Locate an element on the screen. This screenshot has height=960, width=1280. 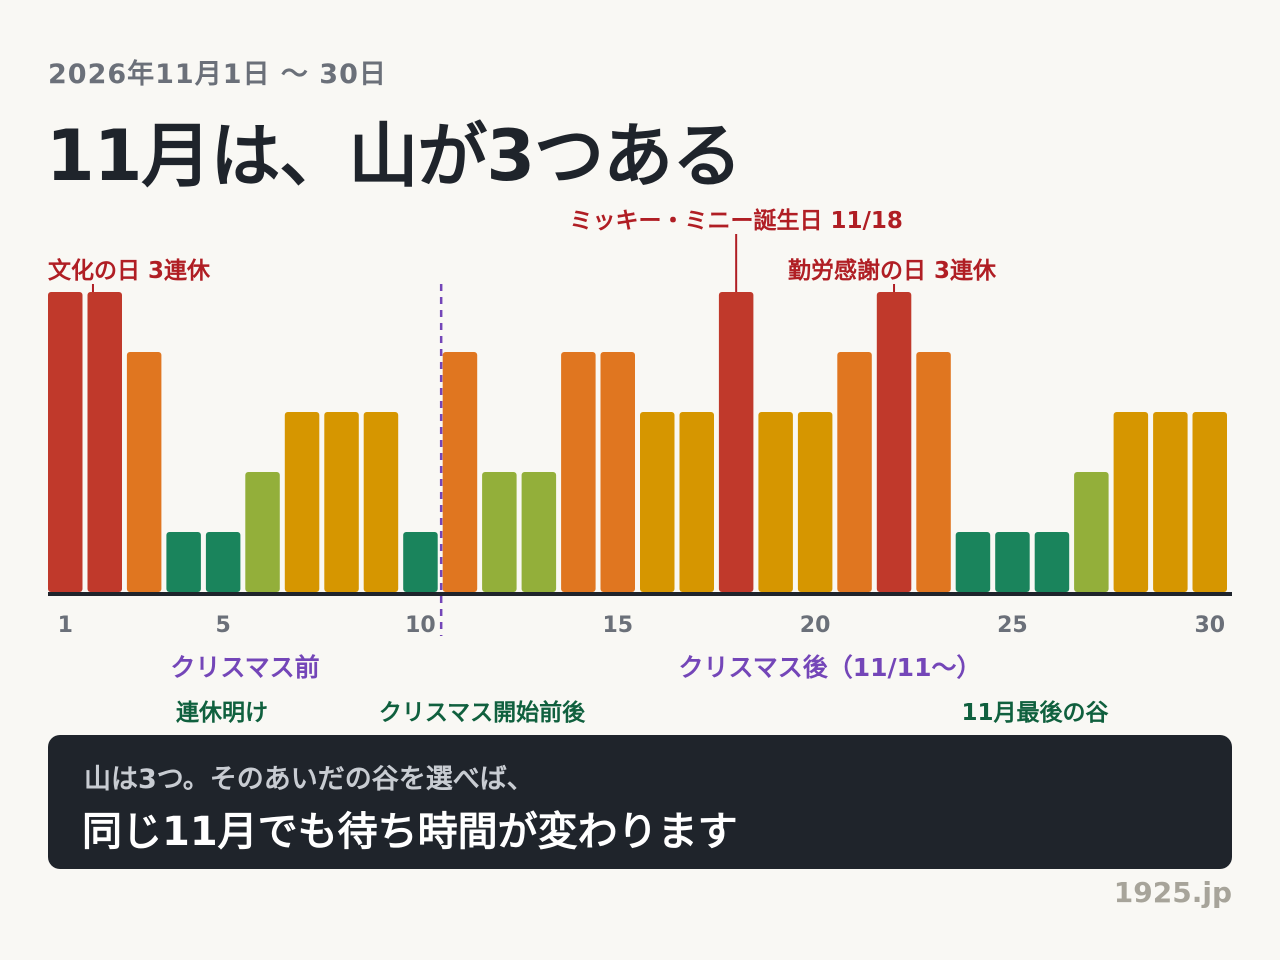
valley-label-1: 連休明け is located at coordinates (222, 713).